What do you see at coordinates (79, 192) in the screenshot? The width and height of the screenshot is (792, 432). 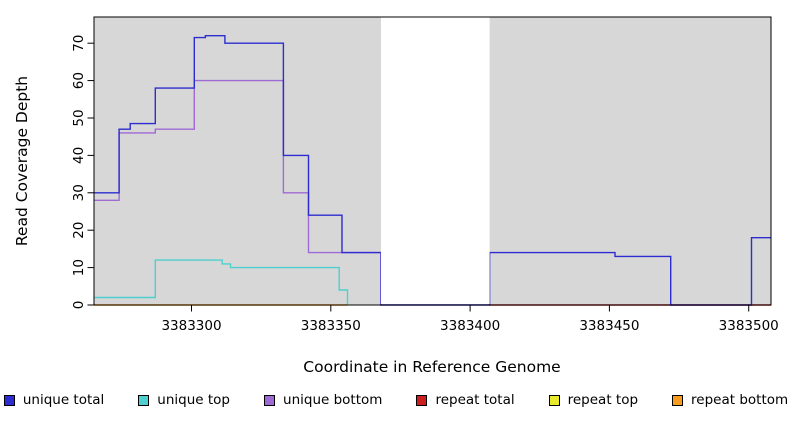 I see `y-tick-label: 30` at bounding box center [79, 192].